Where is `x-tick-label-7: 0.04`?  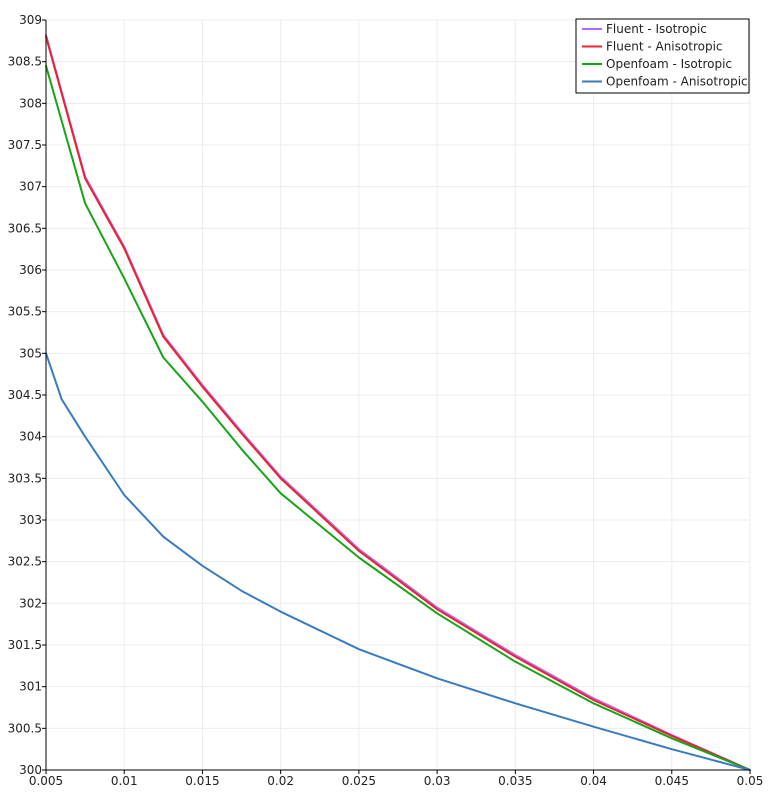
x-tick-label-7: 0.04 is located at coordinates (593, 781).